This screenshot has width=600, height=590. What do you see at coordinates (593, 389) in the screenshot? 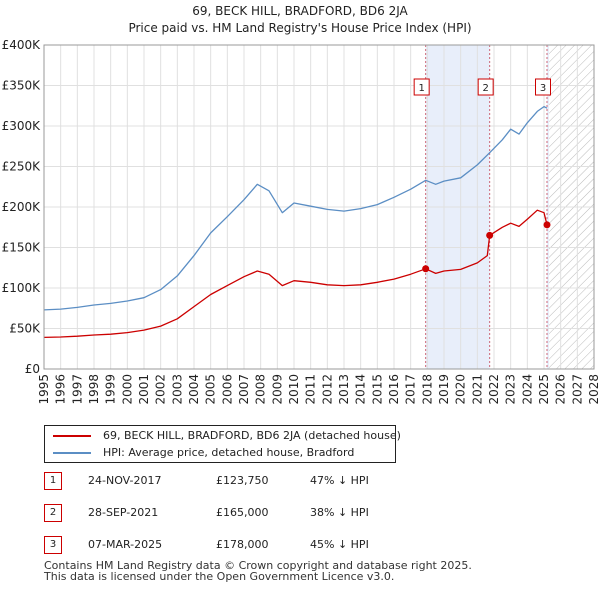
I see `x-tick-label: 2028` at bounding box center [593, 389].